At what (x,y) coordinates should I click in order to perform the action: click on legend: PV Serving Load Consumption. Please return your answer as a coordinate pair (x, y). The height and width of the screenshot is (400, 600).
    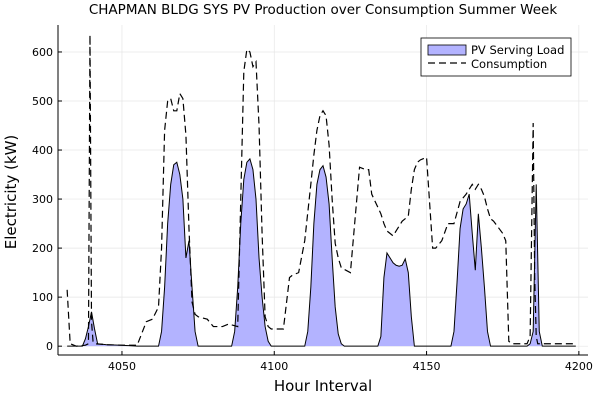
    Looking at the image, I should click on (496, 57).